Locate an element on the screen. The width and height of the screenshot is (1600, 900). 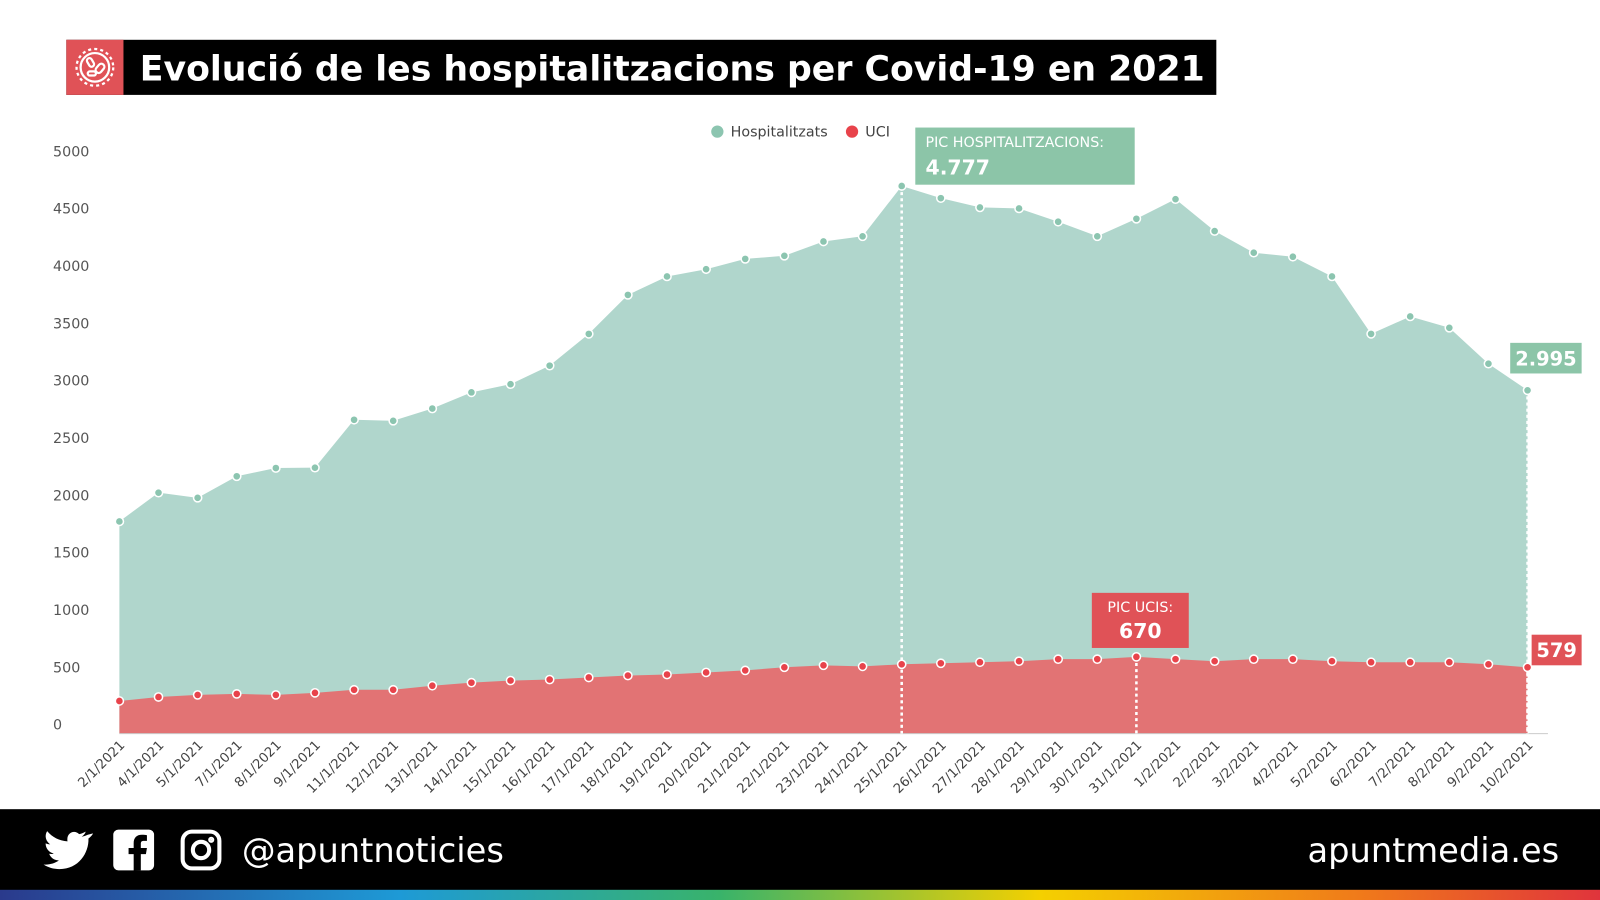
legend-label-hospitalitzats: Hospitalitzats is located at coordinates (779, 133).